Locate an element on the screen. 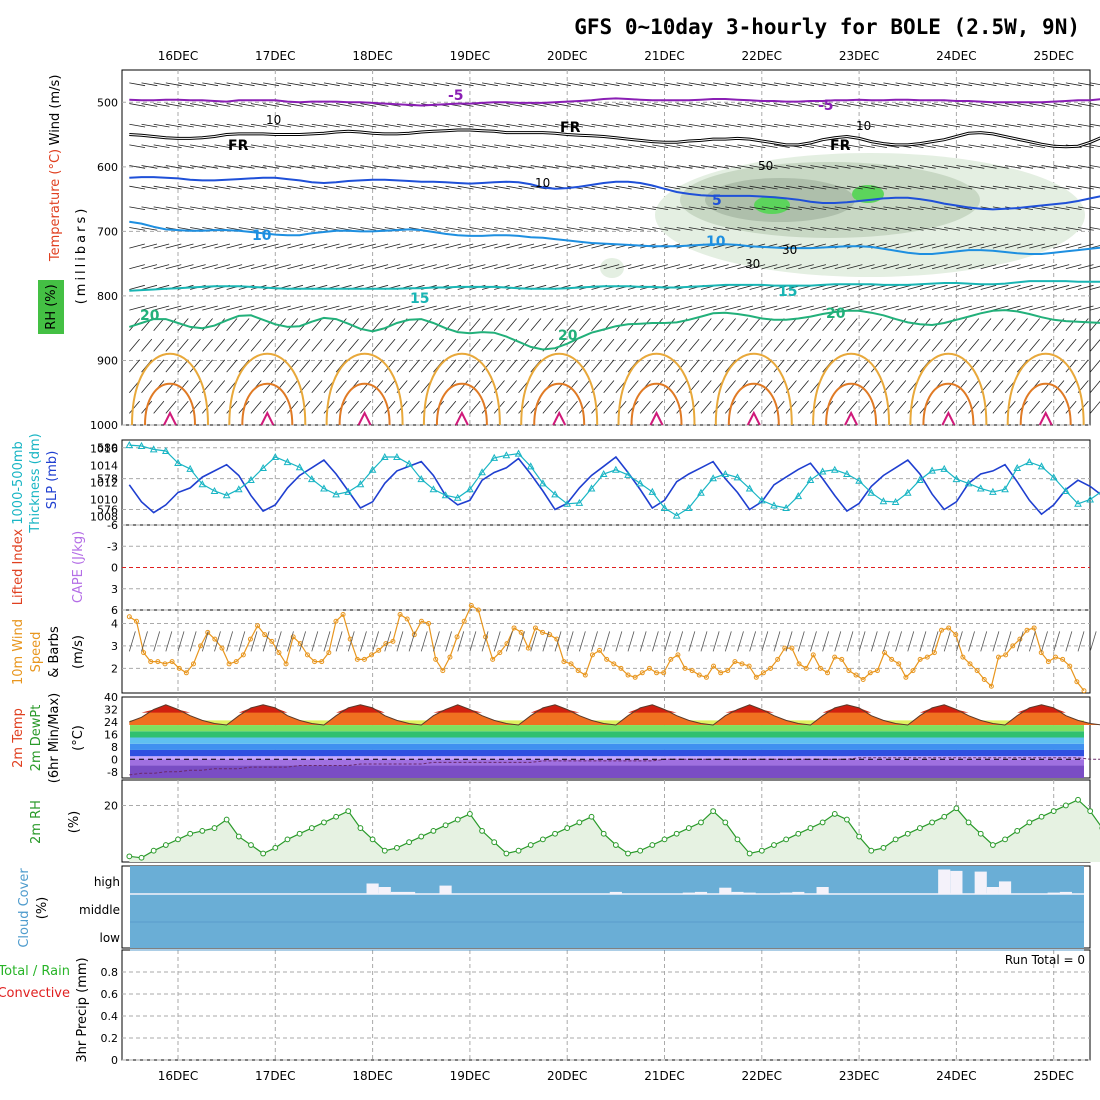 The height and width of the screenshot is (1100, 1100). precip-tick: 0.6 is located at coordinates (110, 994).